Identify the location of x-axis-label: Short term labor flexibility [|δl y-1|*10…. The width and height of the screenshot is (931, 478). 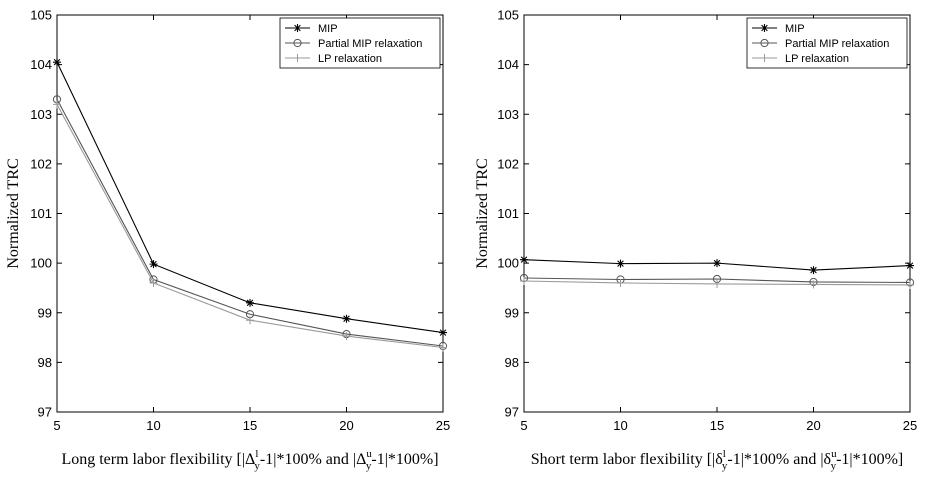
(717, 460).